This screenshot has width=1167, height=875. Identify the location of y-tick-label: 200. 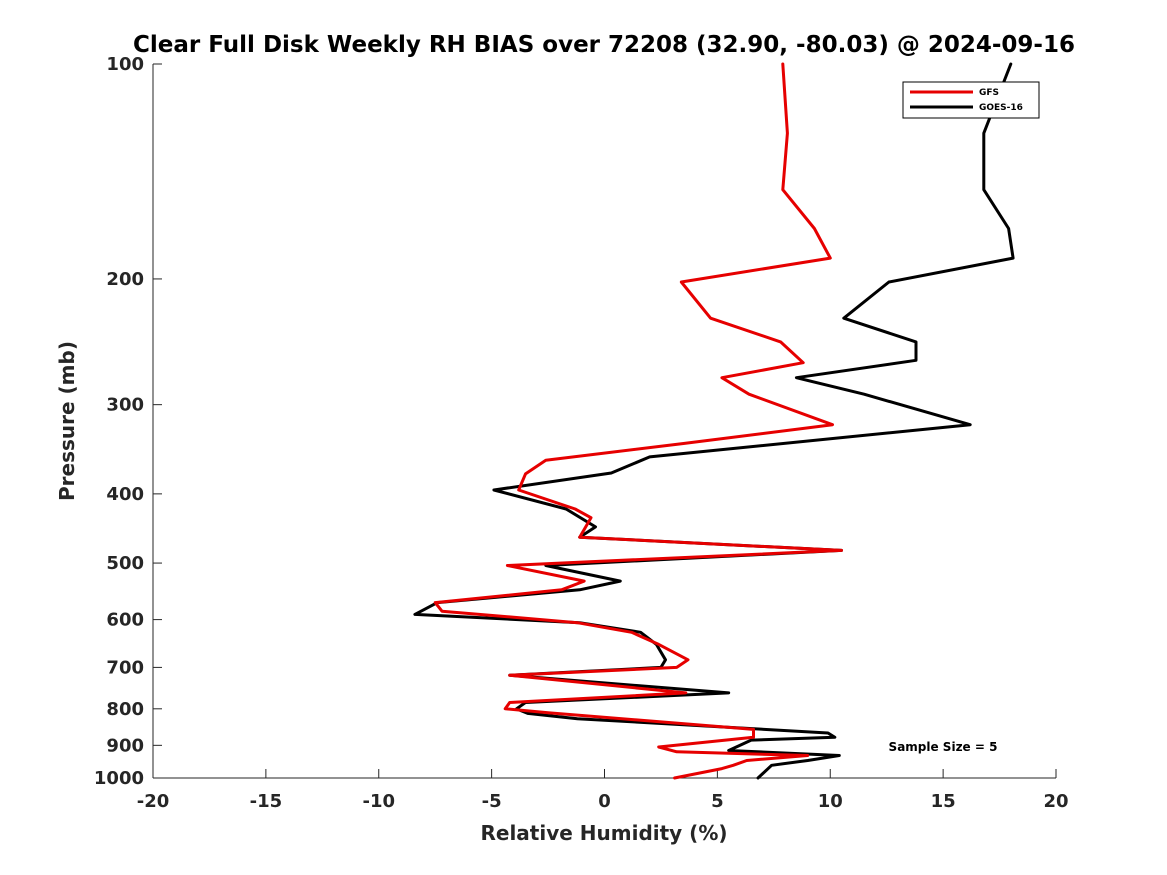
(125, 279).